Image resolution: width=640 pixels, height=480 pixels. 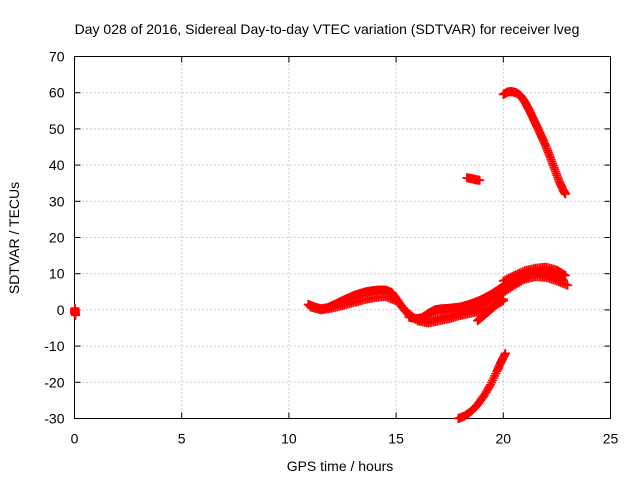 I want to click on x-tick-label: 25, so click(x=611, y=439).